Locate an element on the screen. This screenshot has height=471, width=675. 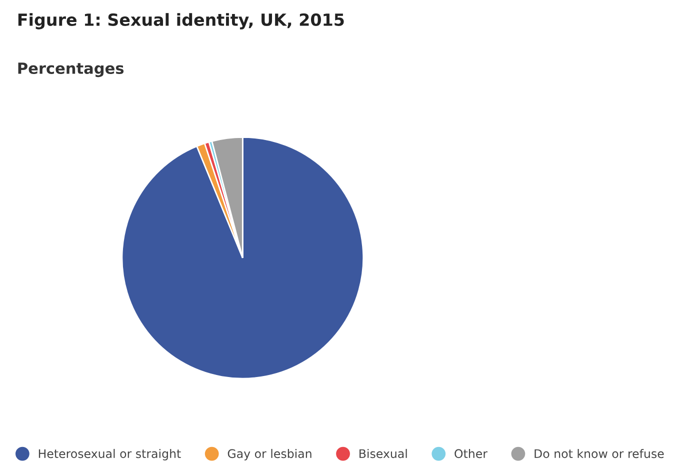
legend-label: Other is located at coordinates (471, 453).